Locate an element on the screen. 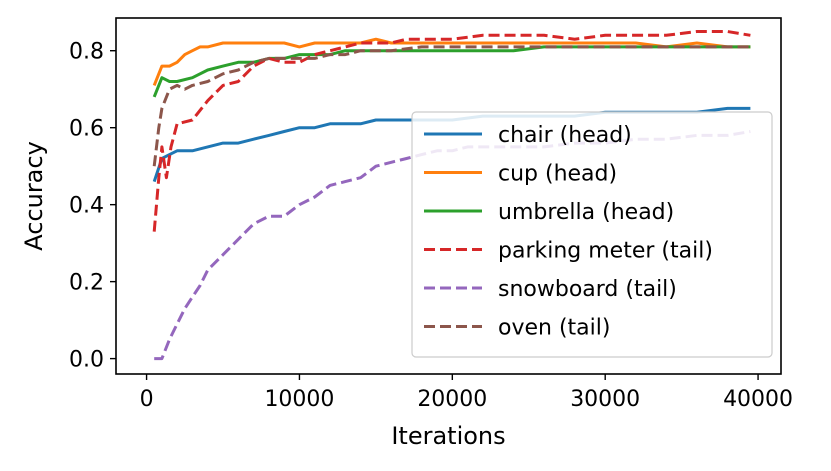 This screenshot has width=831, height=471. x-tick-label: 10000 is located at coordinates (299, 399).